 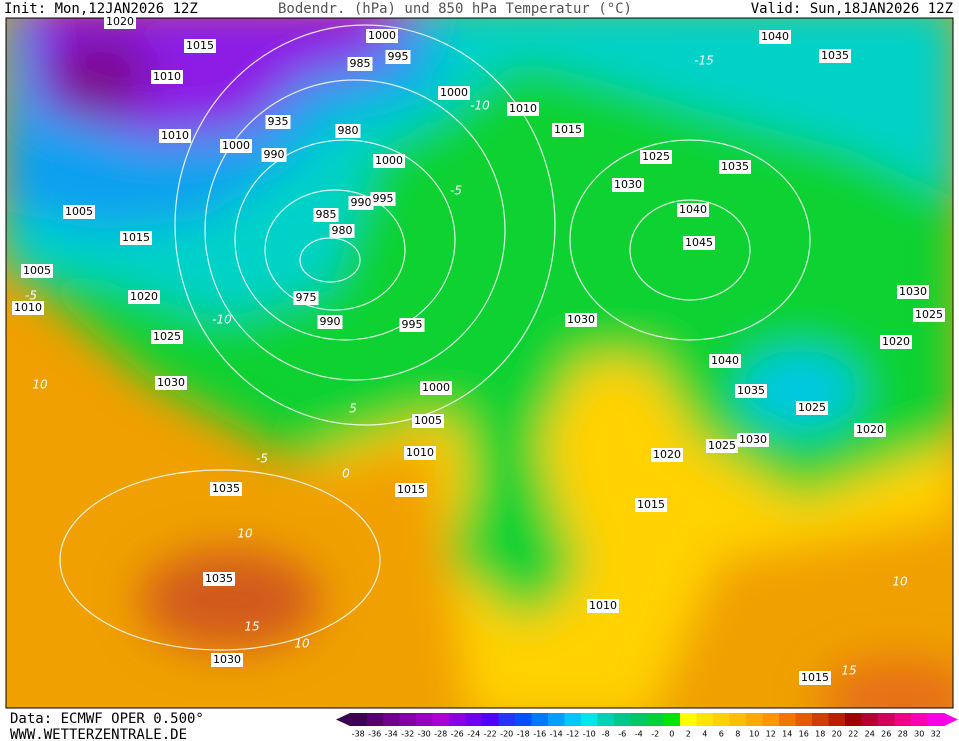 I want to click on legend-label: -32, so click(x=407, y=734).